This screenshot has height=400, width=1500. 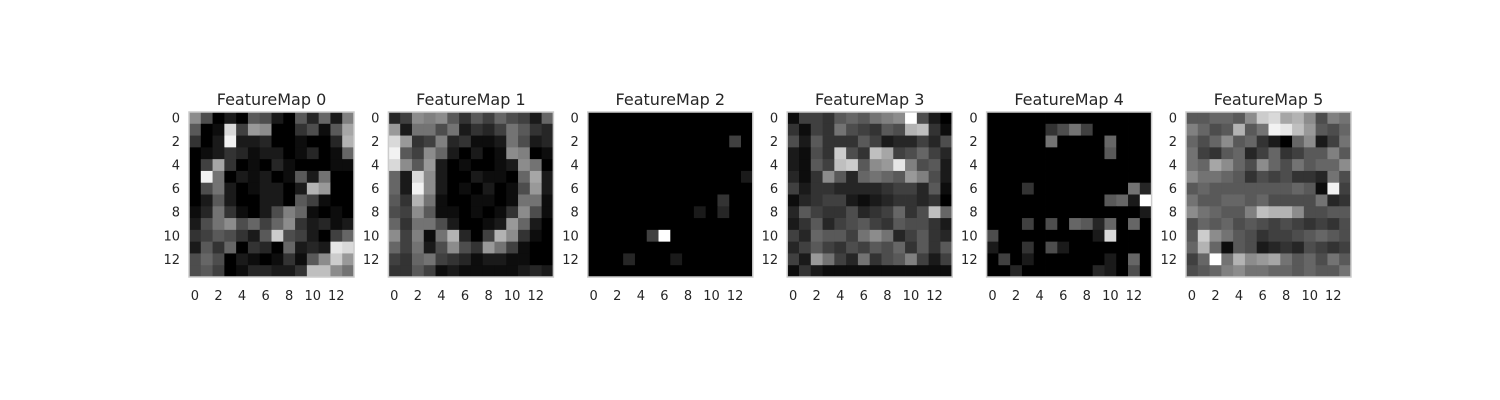 What do you see at coordinates (1087, 296) in the screenshot?
I see `x-tick-label: 8` at bounding box center [1087, 296].